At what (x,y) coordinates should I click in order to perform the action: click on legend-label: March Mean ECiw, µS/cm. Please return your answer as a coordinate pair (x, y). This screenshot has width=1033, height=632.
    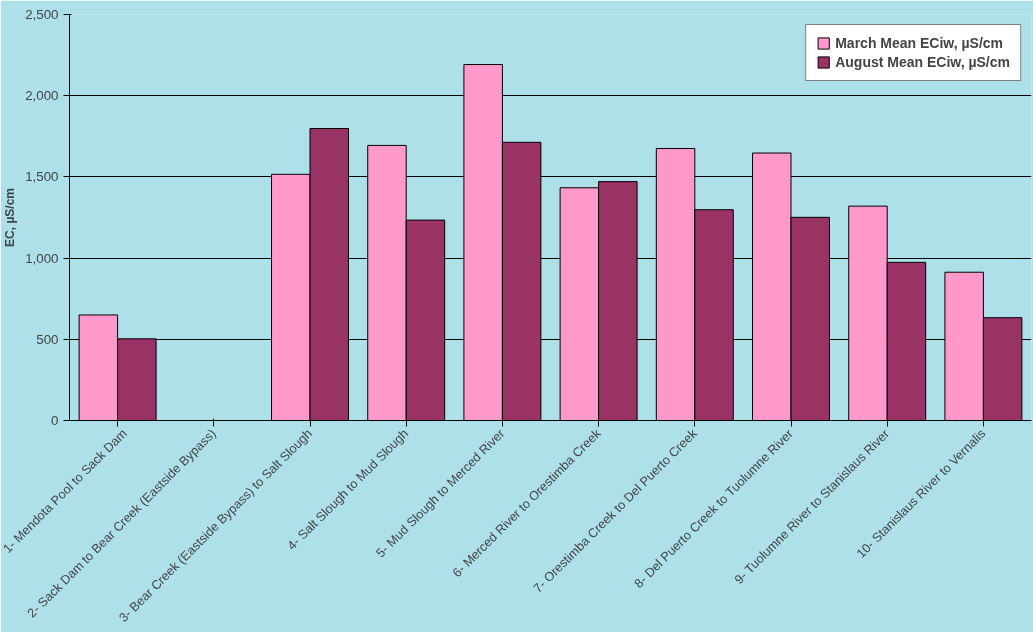
    Looking at the image, I should click on (919, 43).